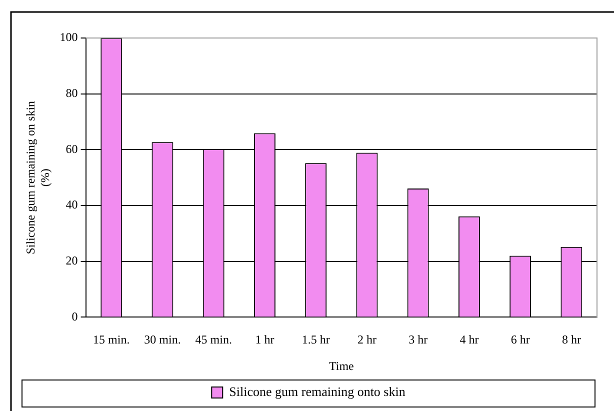  What do you see at coordinates (469, 339) in the screenshot?
I see `x-tick-label: 4 hr` at bounding box center [469, 339].